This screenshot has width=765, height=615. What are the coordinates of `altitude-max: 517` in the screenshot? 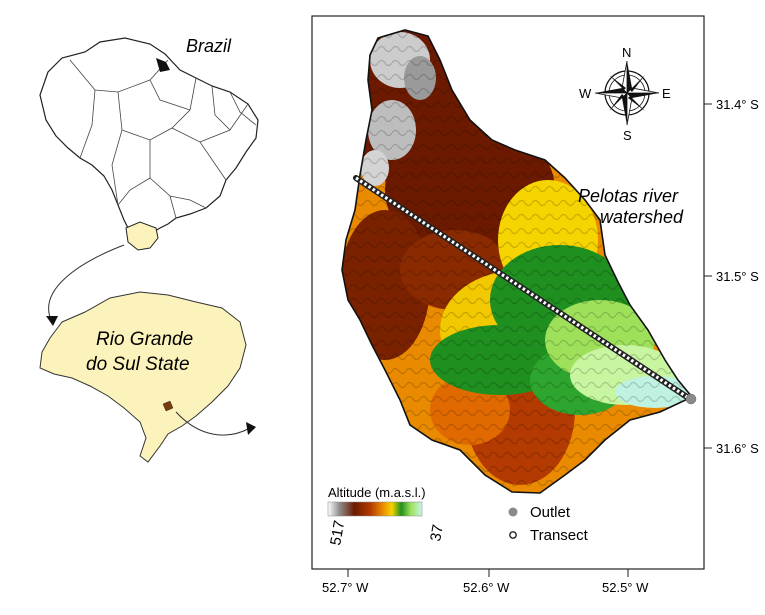 It's located at (337, 533).